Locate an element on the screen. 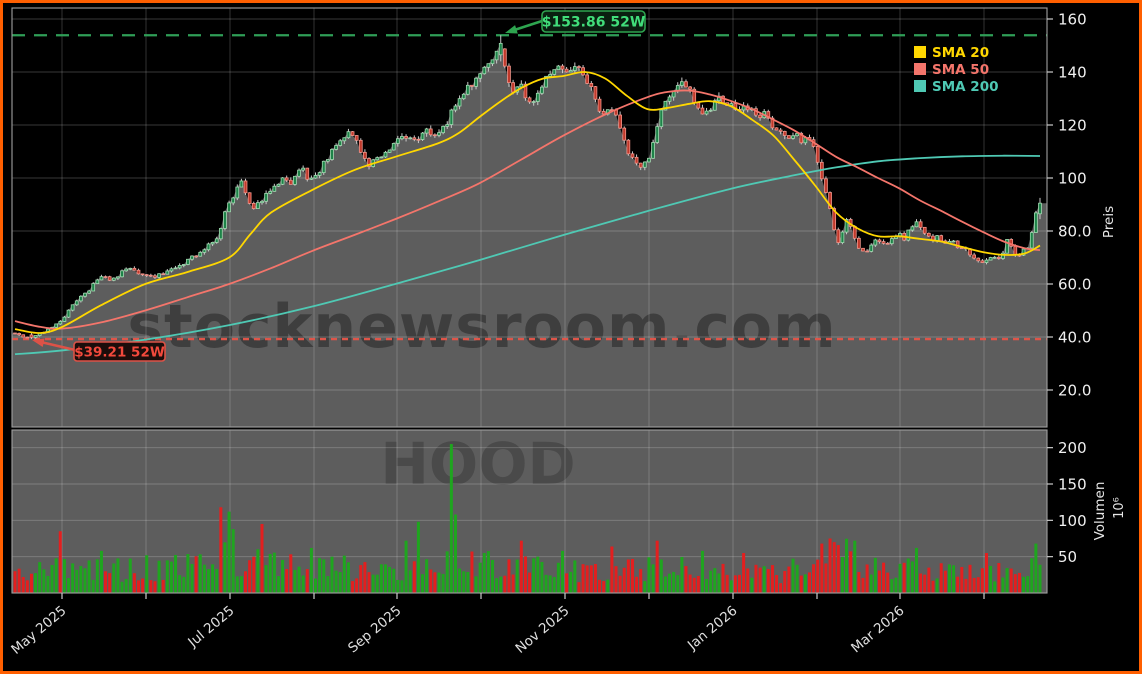 The image size is (1142, 674). watermark-symbol: HOOD is located at coordinates (477, 464).